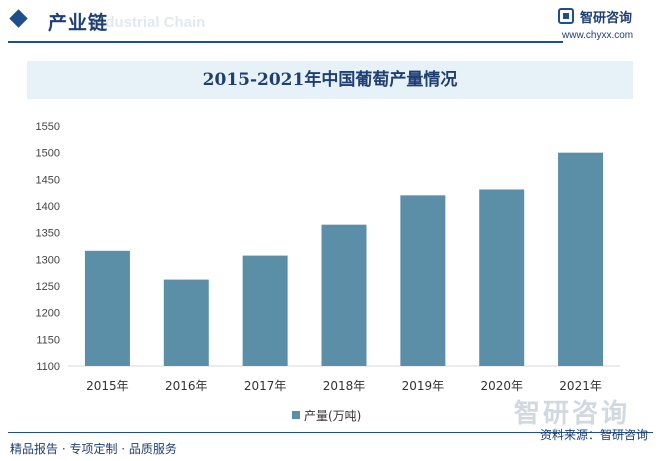 This screenshot has height=461, width=660. Describe the element at coordinates (333, 416) in the screenshot. I see `legend-label: 产量(万吨)` at that location.